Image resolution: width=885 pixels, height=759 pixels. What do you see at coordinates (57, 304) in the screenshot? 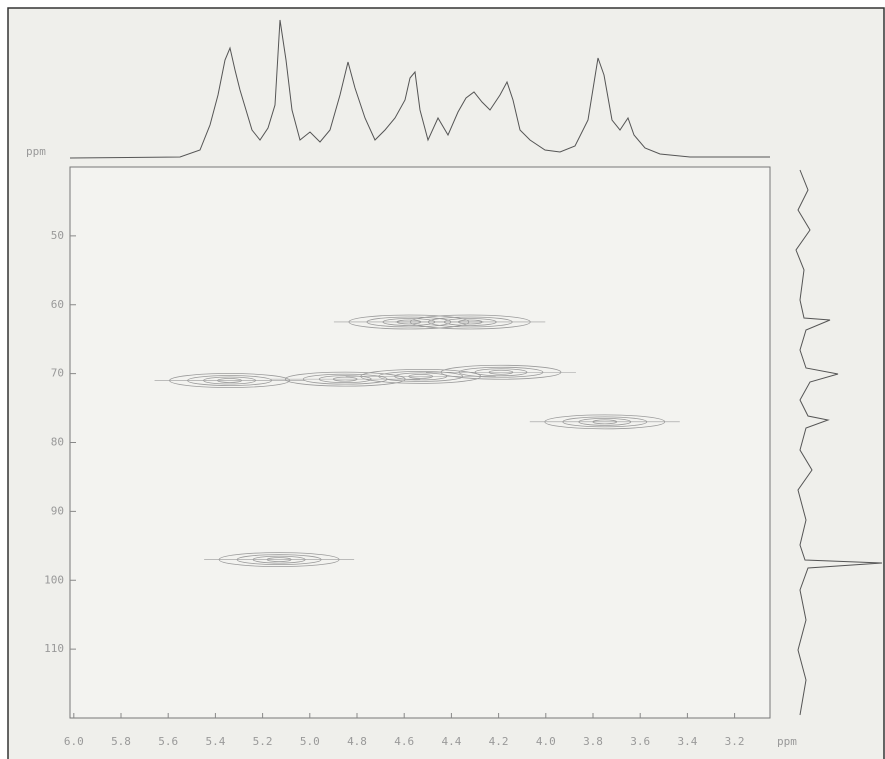
I see `y-tick-label: 60` at bounding box center [57, 304].